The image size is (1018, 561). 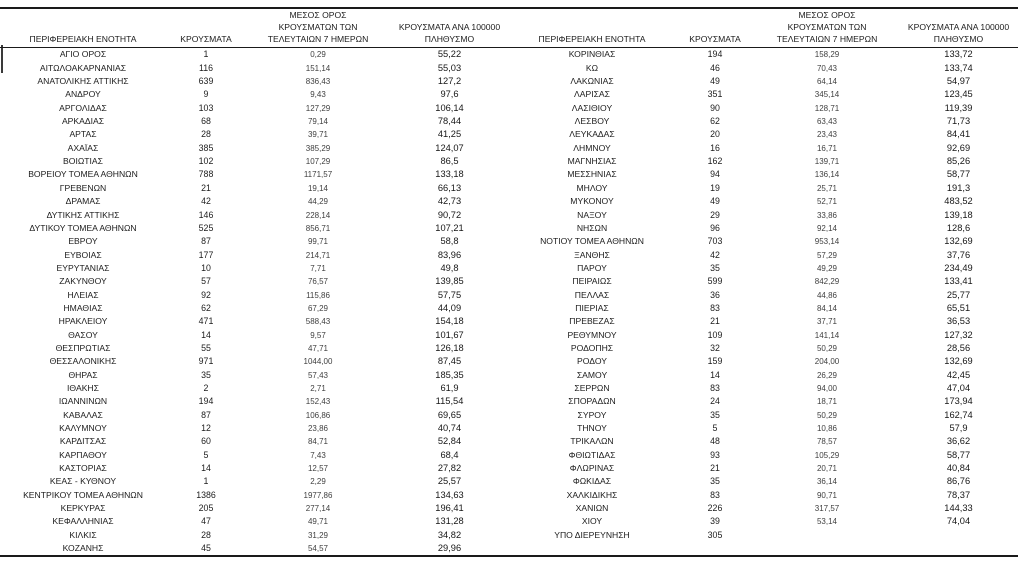 I want to click on cases-cell: 1, so click(x=206, y=481).